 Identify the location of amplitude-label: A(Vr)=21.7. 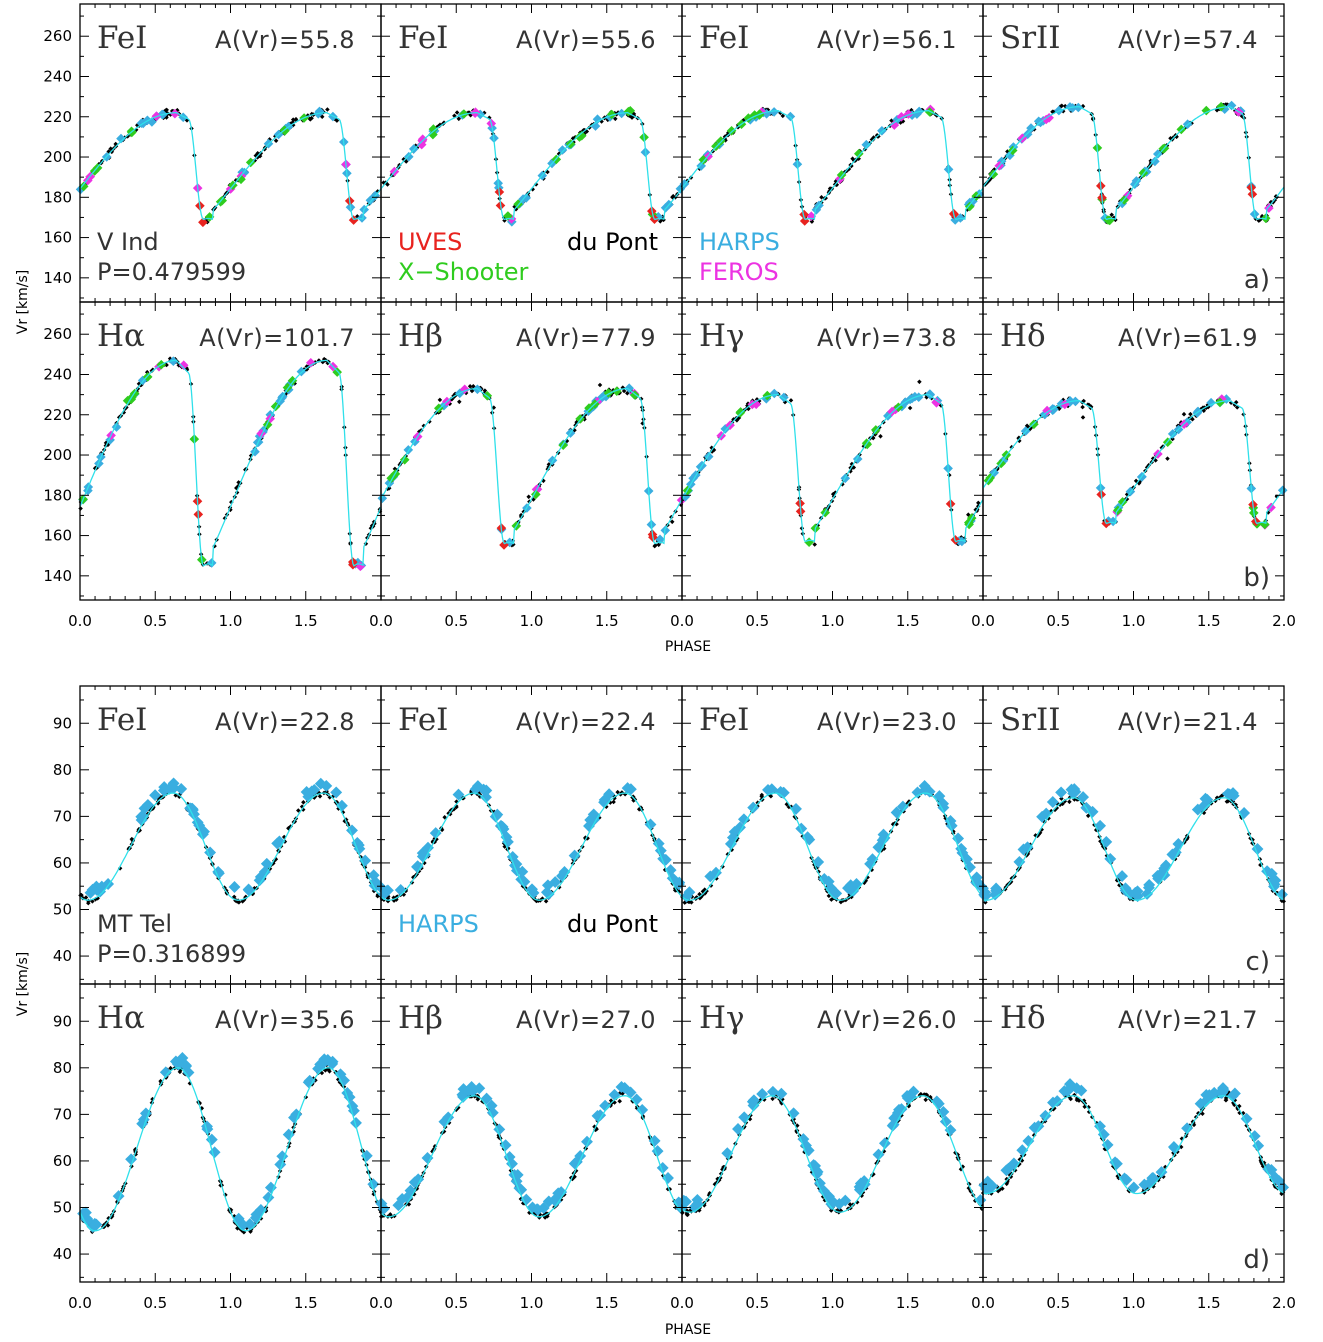
(1188, 1020).